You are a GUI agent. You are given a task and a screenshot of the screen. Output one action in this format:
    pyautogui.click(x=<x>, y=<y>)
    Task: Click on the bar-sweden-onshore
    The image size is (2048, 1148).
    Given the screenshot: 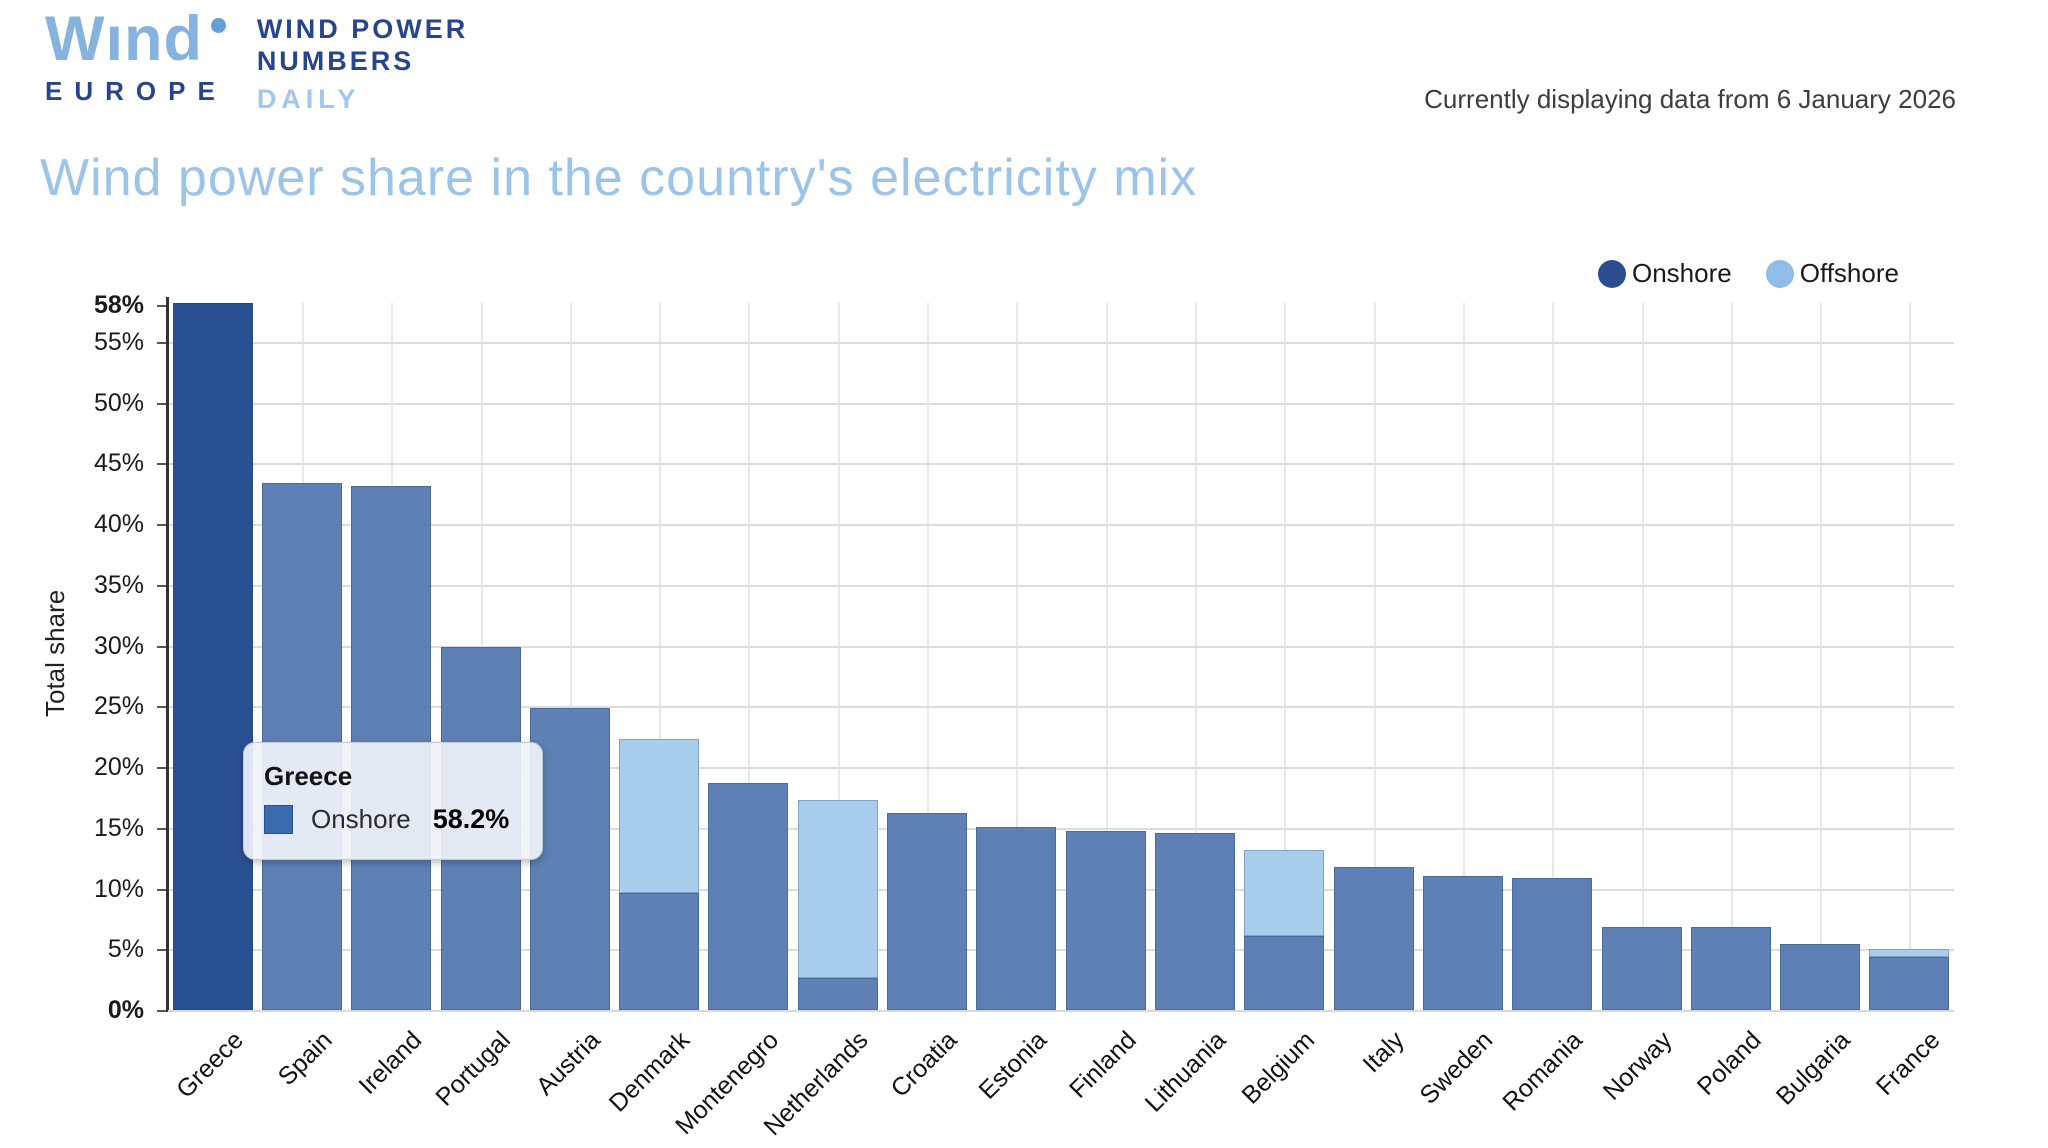 What is the action you would take?
    pyautogui.click(x=1462, y=943)
    